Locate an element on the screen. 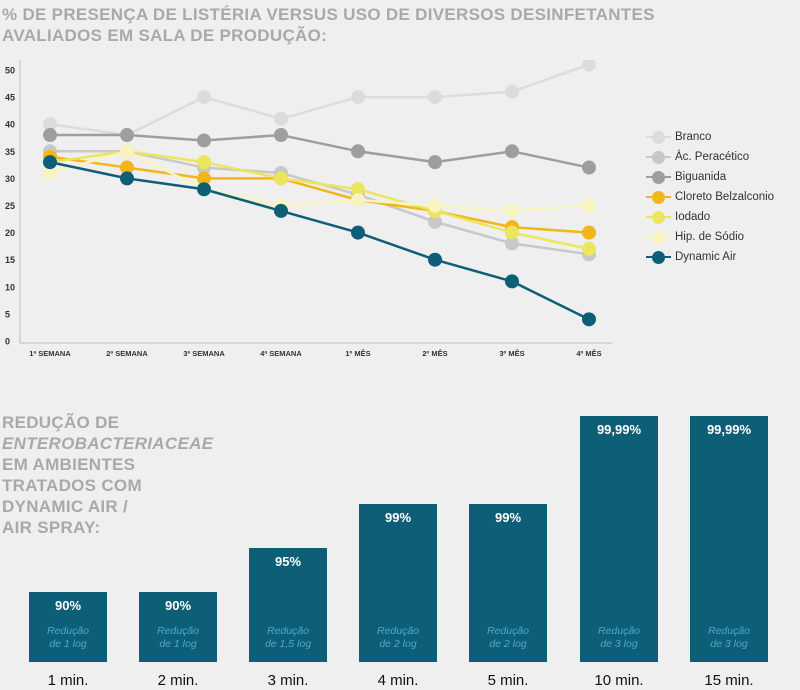 The height and width of the screenshot is (690, 800). legend-label: Hip. de Sódio is located at coordinates (710, 237).